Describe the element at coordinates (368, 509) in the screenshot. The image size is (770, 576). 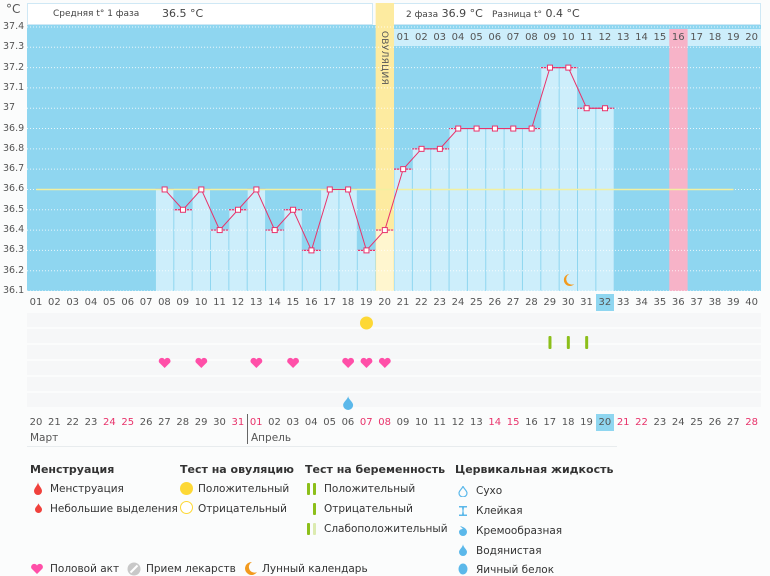
I see `legend-pregnancy-negative: Отрицательный` at that location.